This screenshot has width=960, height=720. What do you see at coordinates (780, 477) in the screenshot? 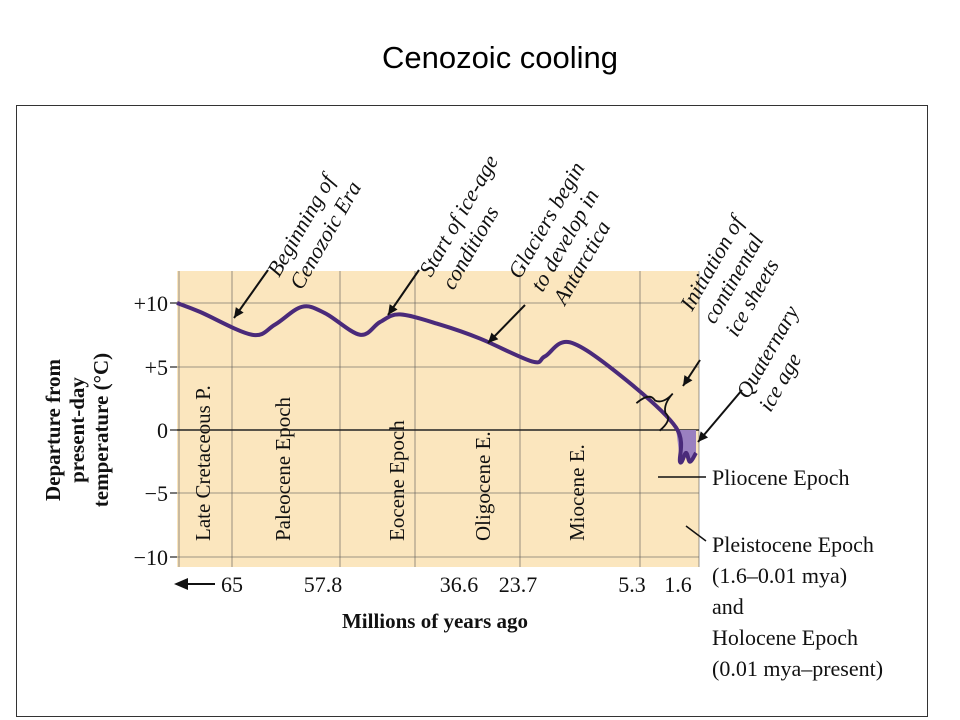
I see `pliocene-label: Pliocene Epoch` at bounding box center [780, 477].